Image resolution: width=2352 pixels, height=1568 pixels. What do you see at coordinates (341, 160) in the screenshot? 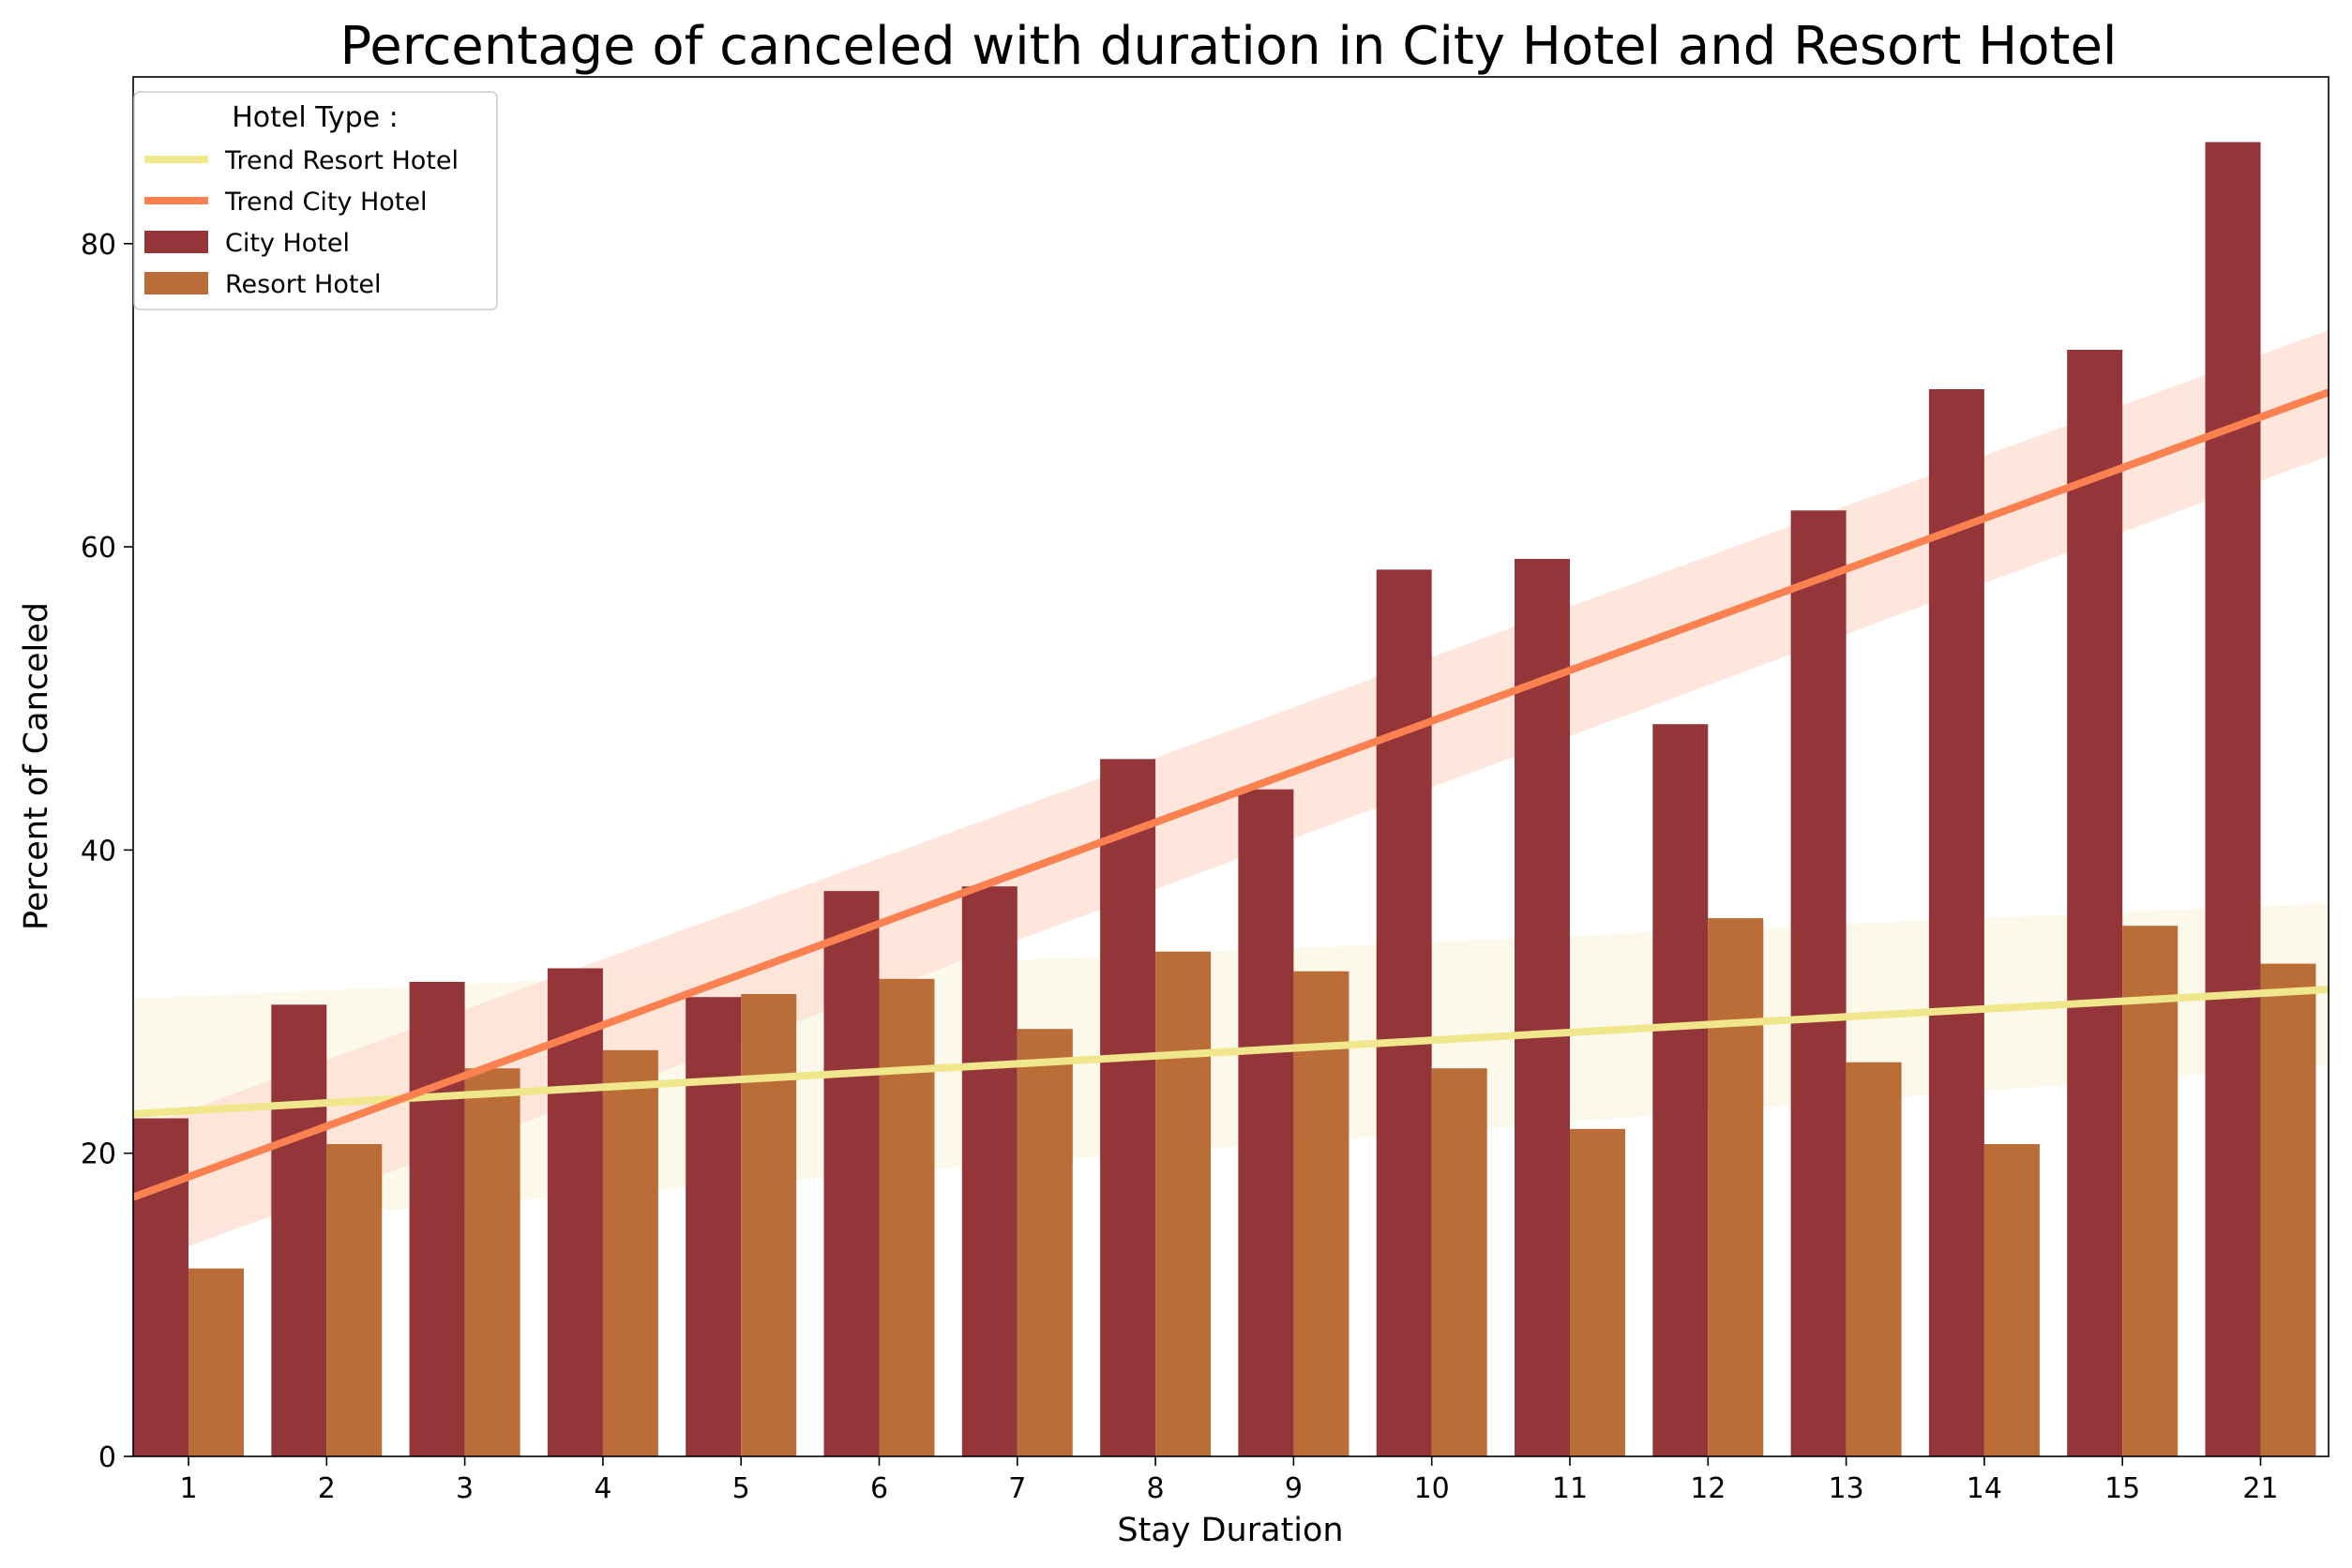
I see `legend-label-trend-resort: Trend Resort Hotel` at bounding box center [341, 160].